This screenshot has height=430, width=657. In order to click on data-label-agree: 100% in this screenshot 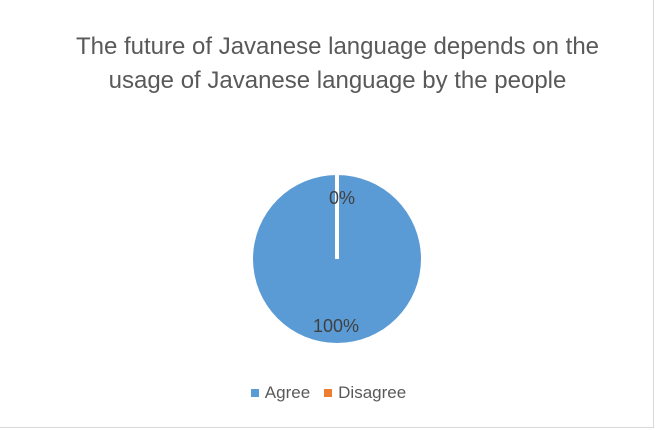, I will do `click(336, 326)`.